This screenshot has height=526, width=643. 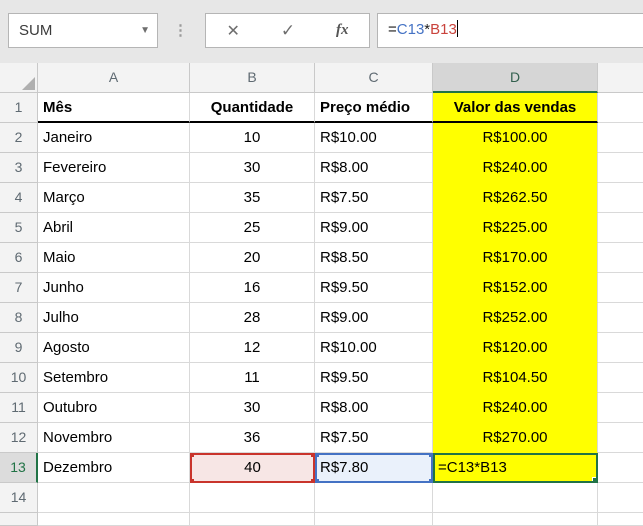 What do you see at coordinates (19, 138) in the screenshot?
I see `row-header-2: 2` at bounding box center [19, 138].